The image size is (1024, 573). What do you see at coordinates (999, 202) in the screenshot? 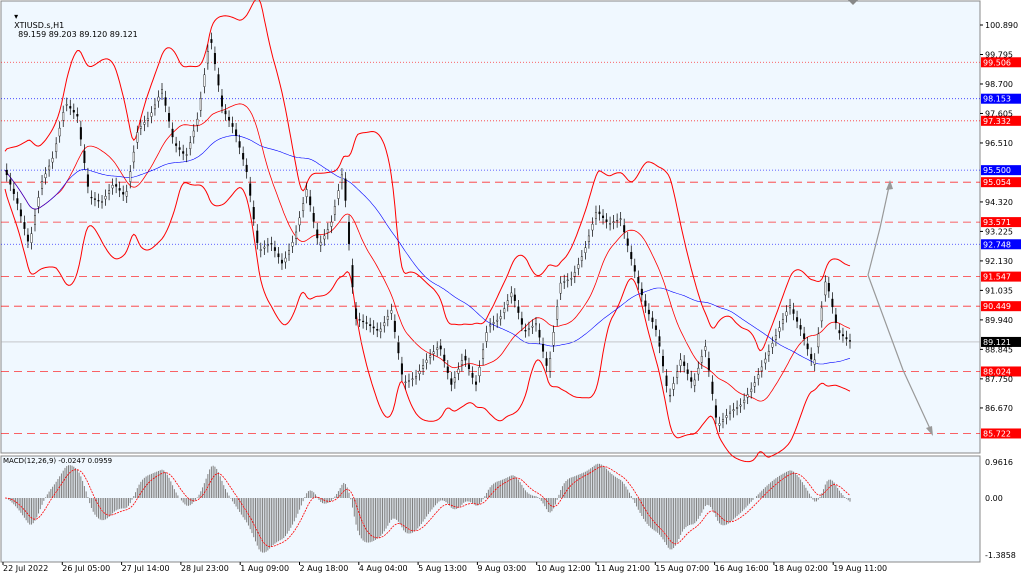
I see `y-tick-label: 94.320` at bounding box center [999, 202].